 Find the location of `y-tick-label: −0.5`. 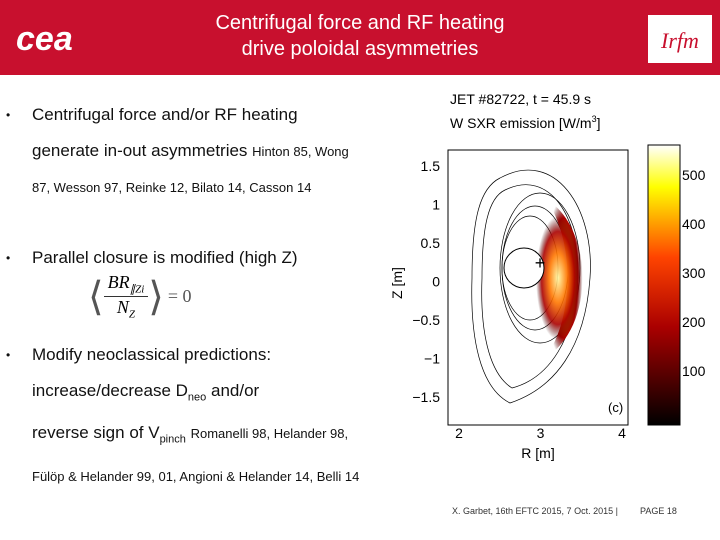

y-tick-label: −0.5 is located at coordinates (426, 320).